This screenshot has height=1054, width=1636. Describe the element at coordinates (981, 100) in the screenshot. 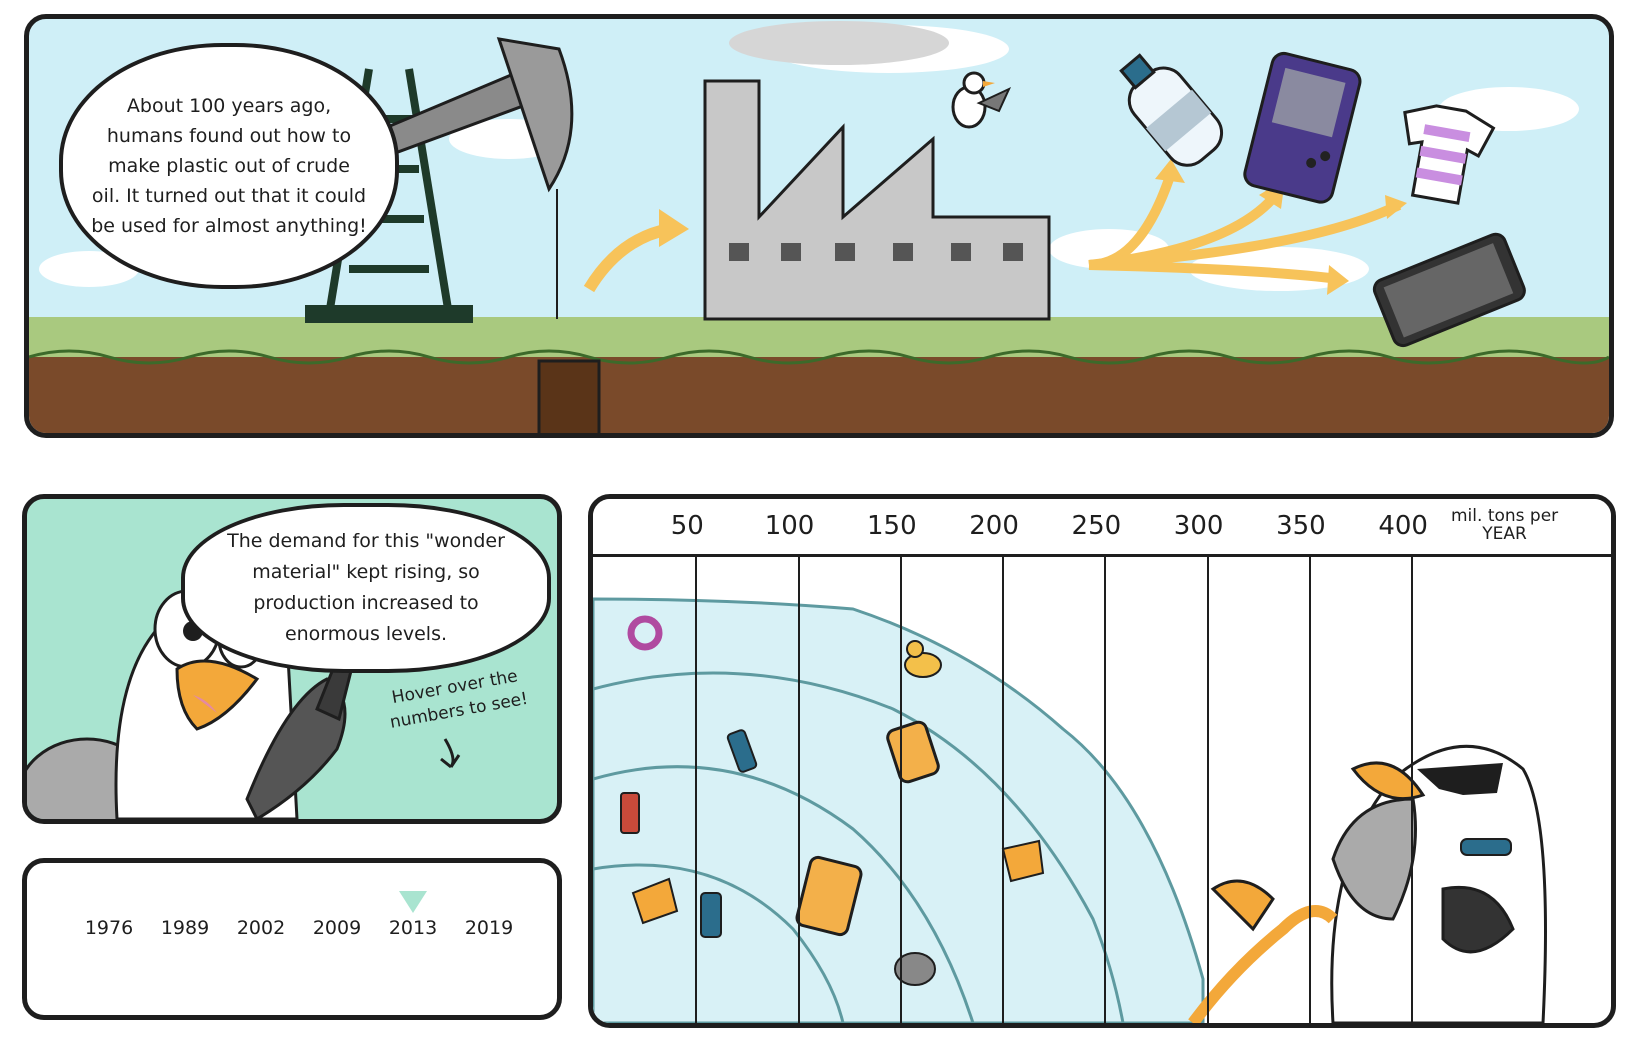

I see `seagull-icon` at that location.